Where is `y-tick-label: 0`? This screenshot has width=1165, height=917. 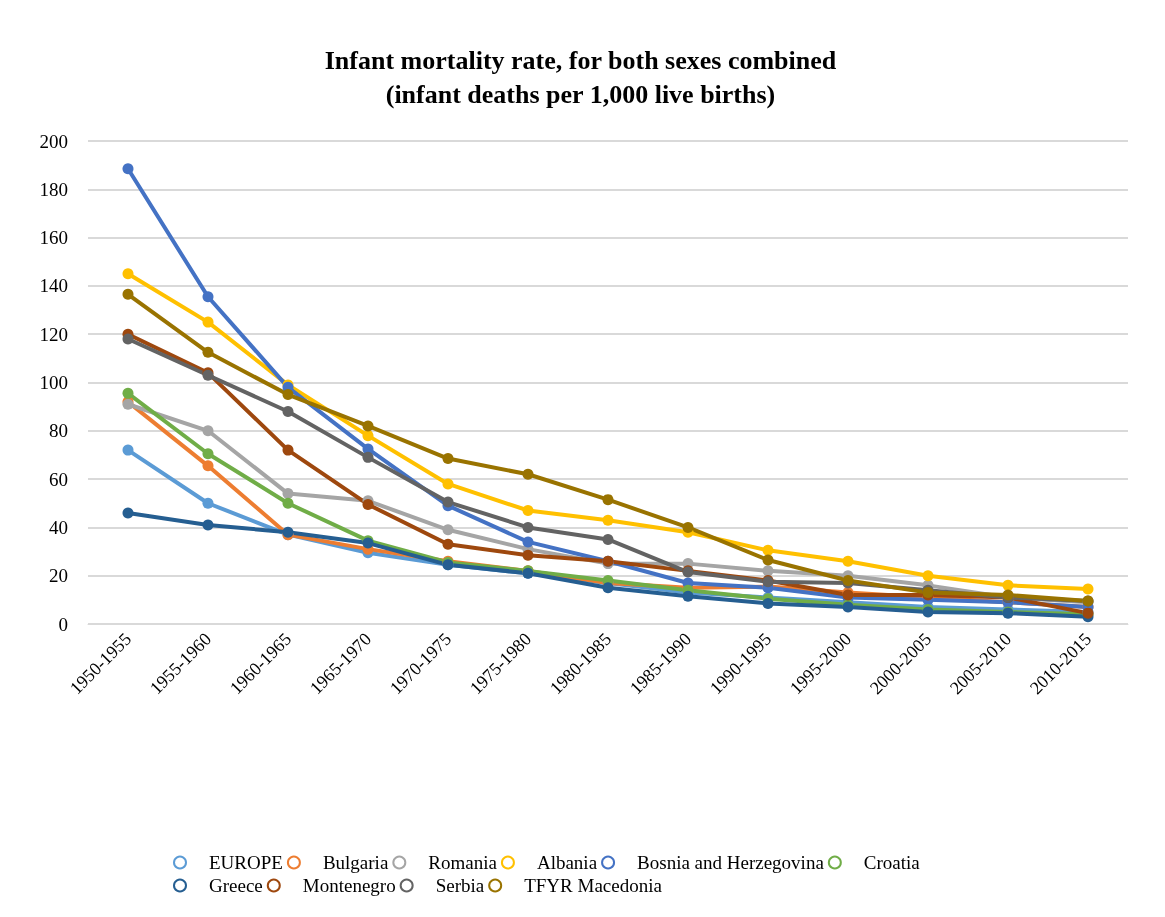 y-tick-label: 0 is located at coordinates (63, 624).